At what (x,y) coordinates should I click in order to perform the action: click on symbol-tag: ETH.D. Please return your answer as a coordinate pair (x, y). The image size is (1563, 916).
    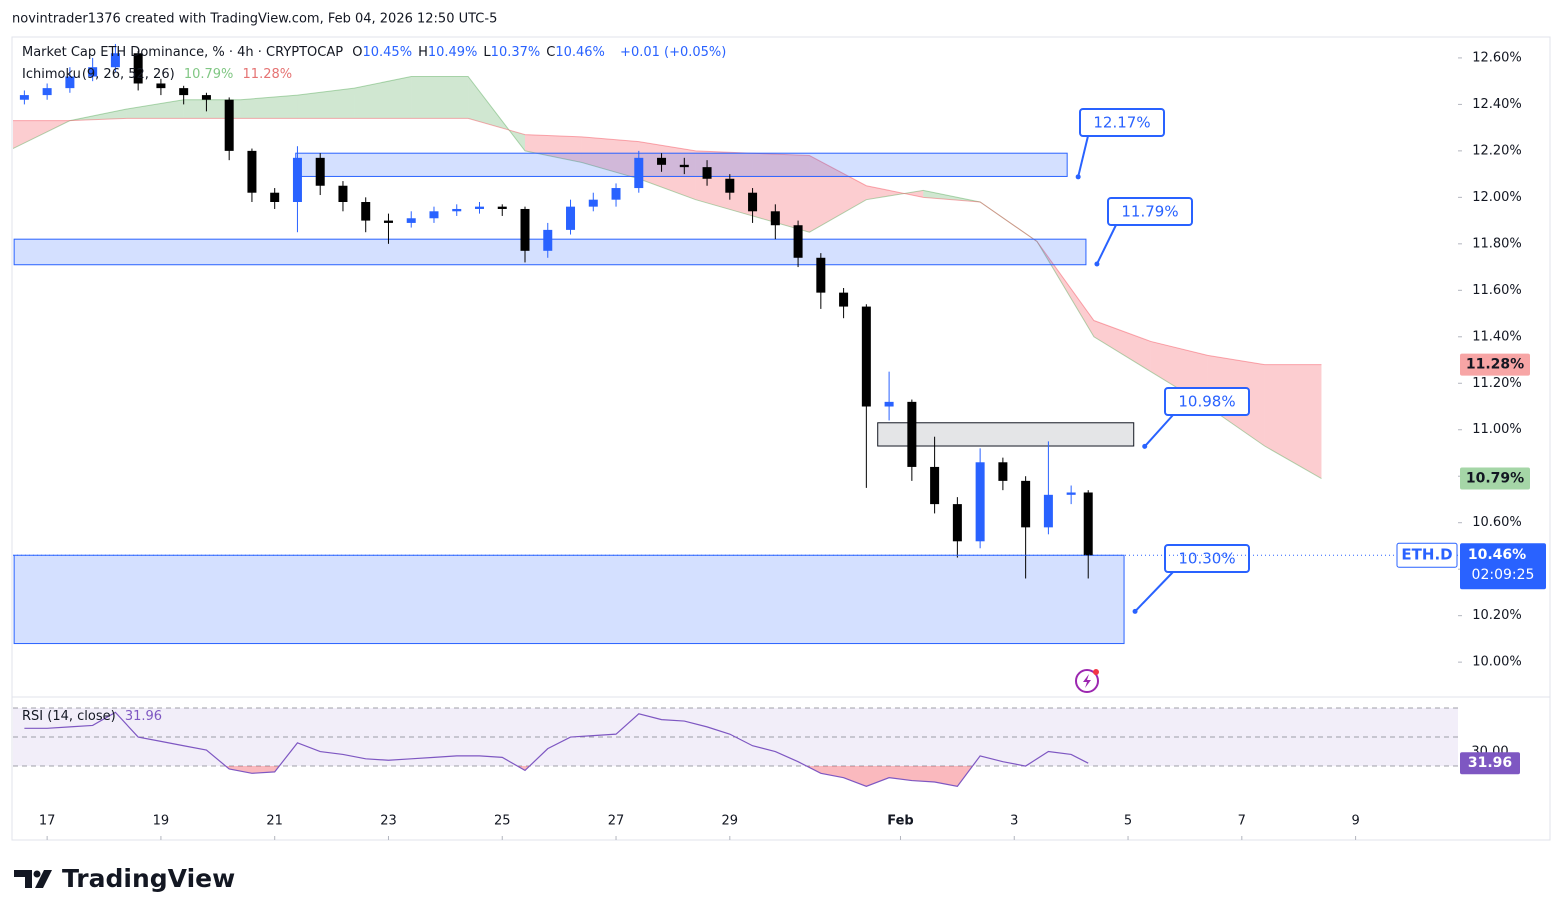
    Looking at the image, I should click on (1426, 555).